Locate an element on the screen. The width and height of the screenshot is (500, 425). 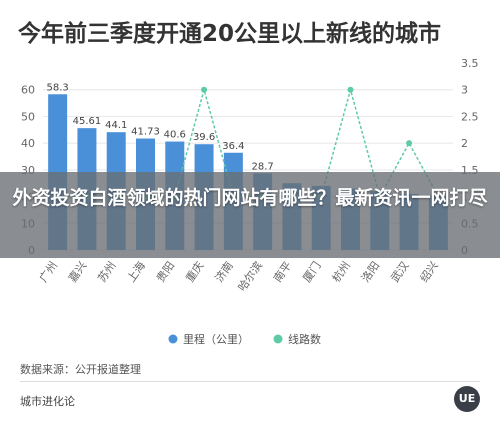
category-label: 贵阳 is located at coordinates (165, 271).